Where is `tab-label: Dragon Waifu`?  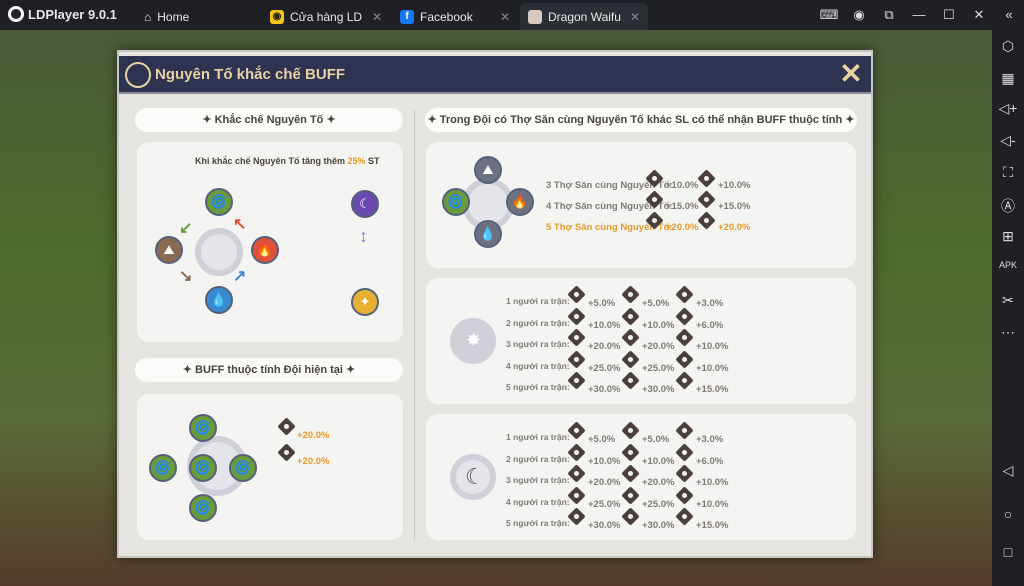 tab-label: Dragon Waifu is located at coordinates (584, 16).